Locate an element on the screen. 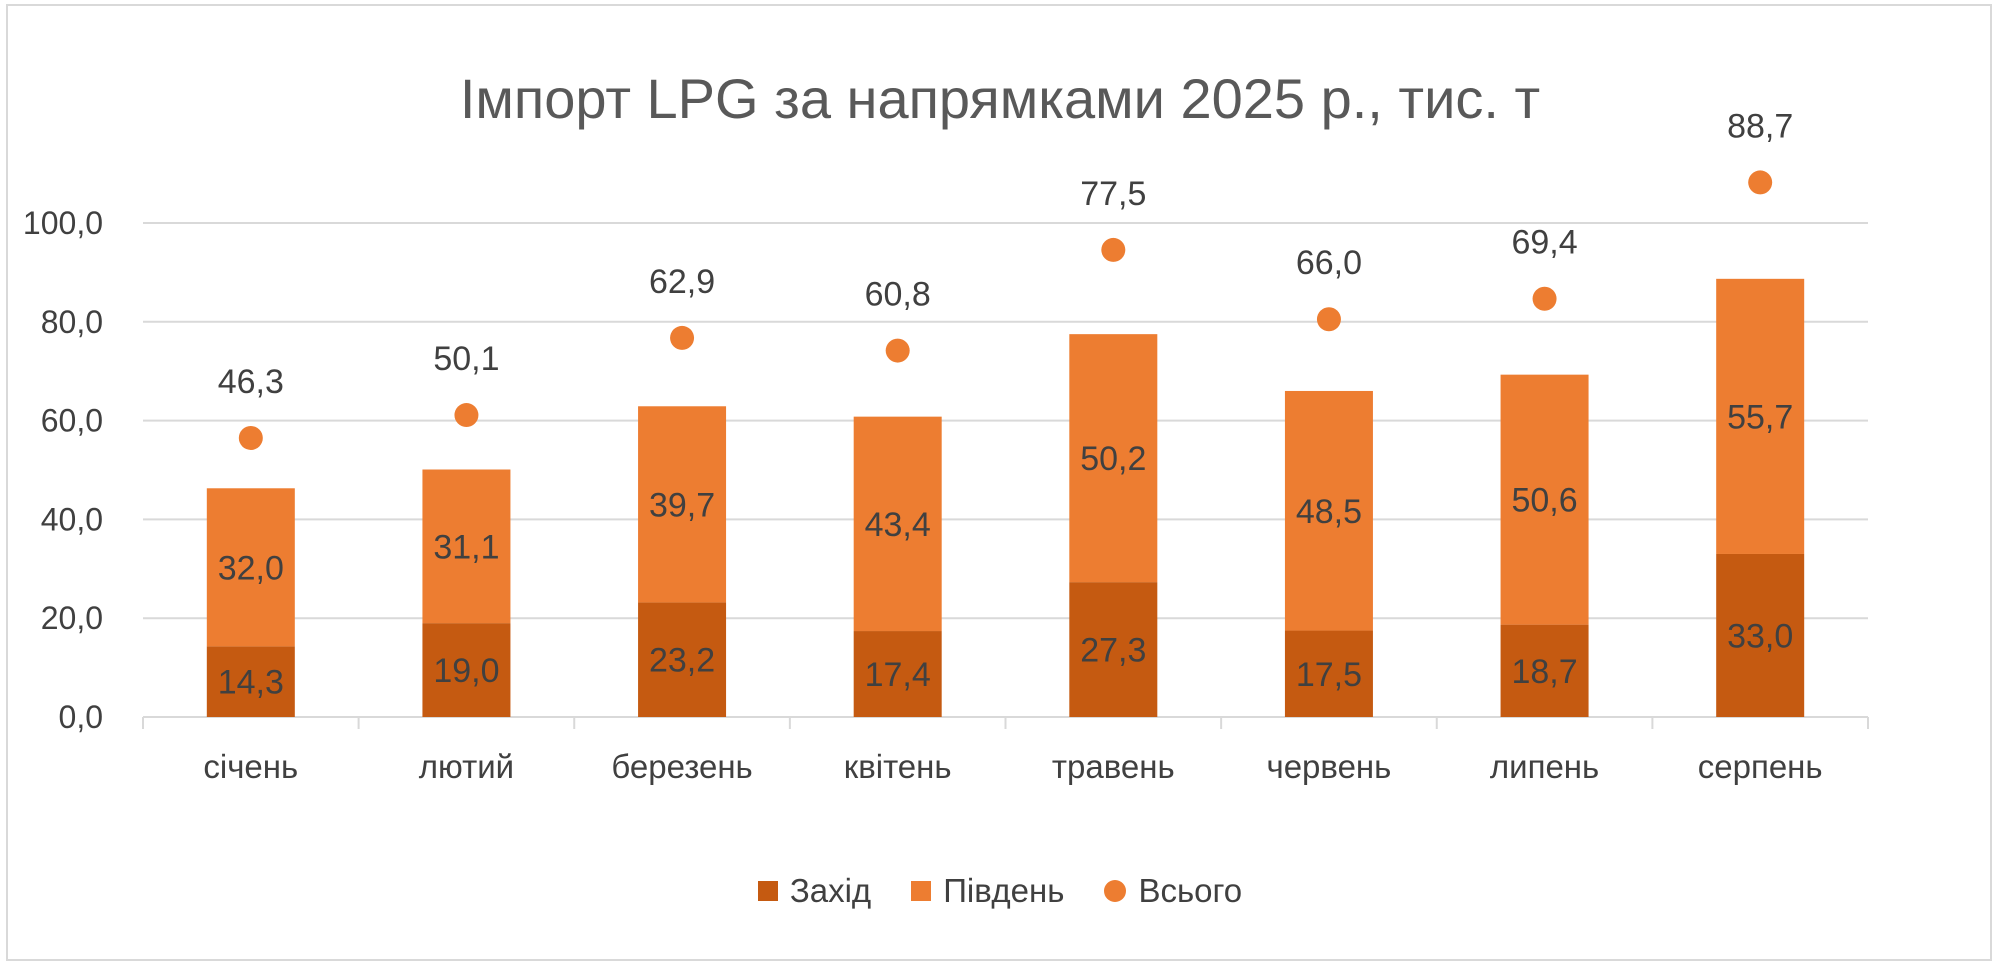 The width and height of the screenshot is (2000, 969). data-label-west: 19,0 is located at coordinates (466, 671).